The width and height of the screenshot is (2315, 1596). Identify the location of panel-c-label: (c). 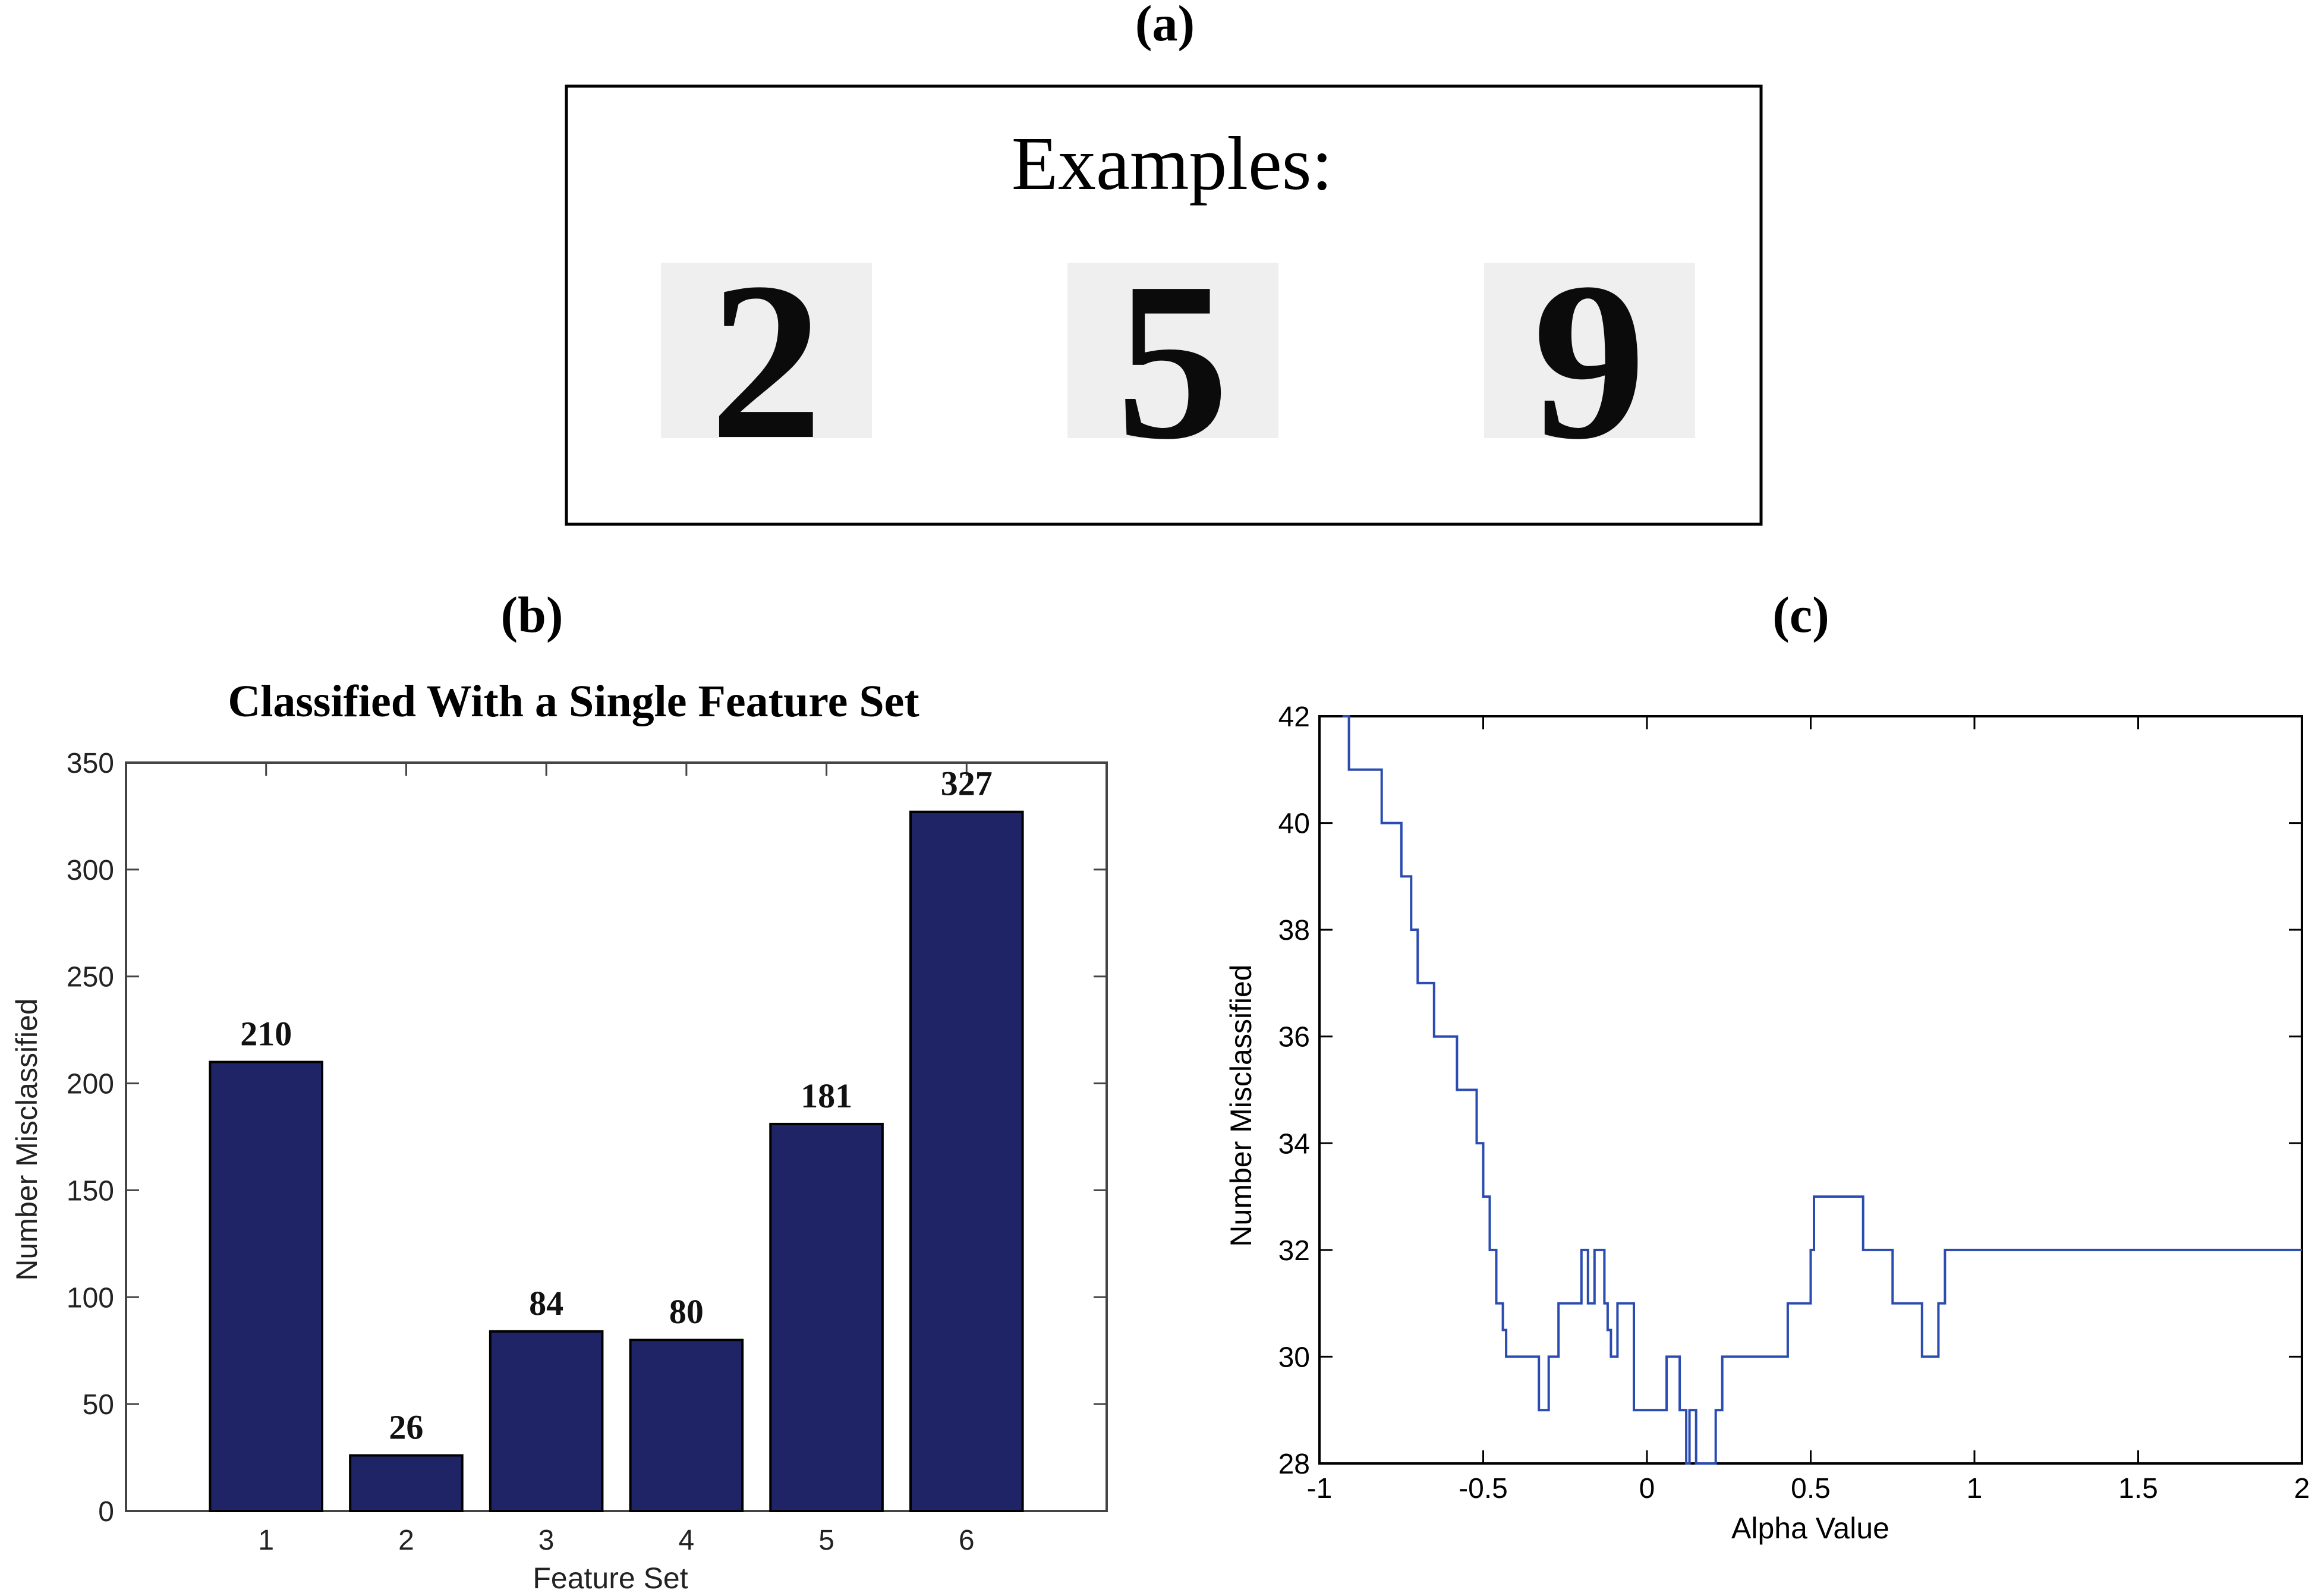
(1800, 615).